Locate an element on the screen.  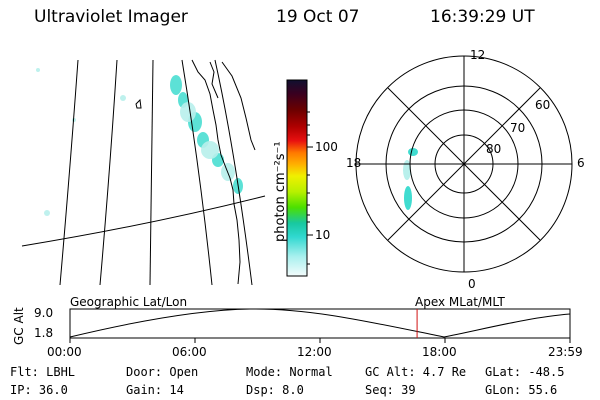
timeline-left-caption: Geographic Lat/Lon is located at coordinates (129, 302).